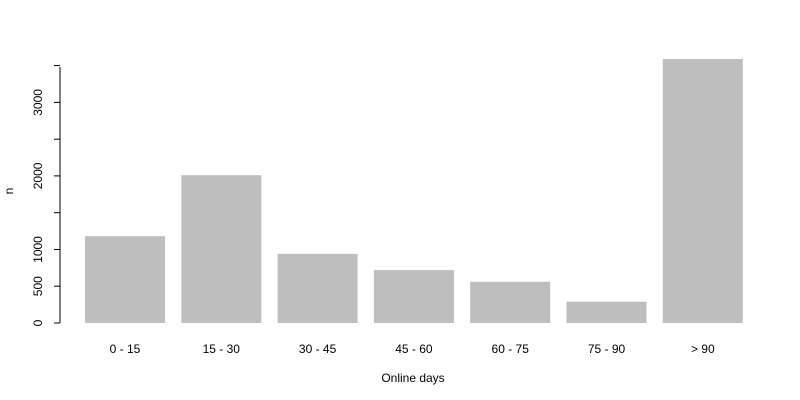  I want to click on x-tick-label: 45 - 60, so click(414, 349).